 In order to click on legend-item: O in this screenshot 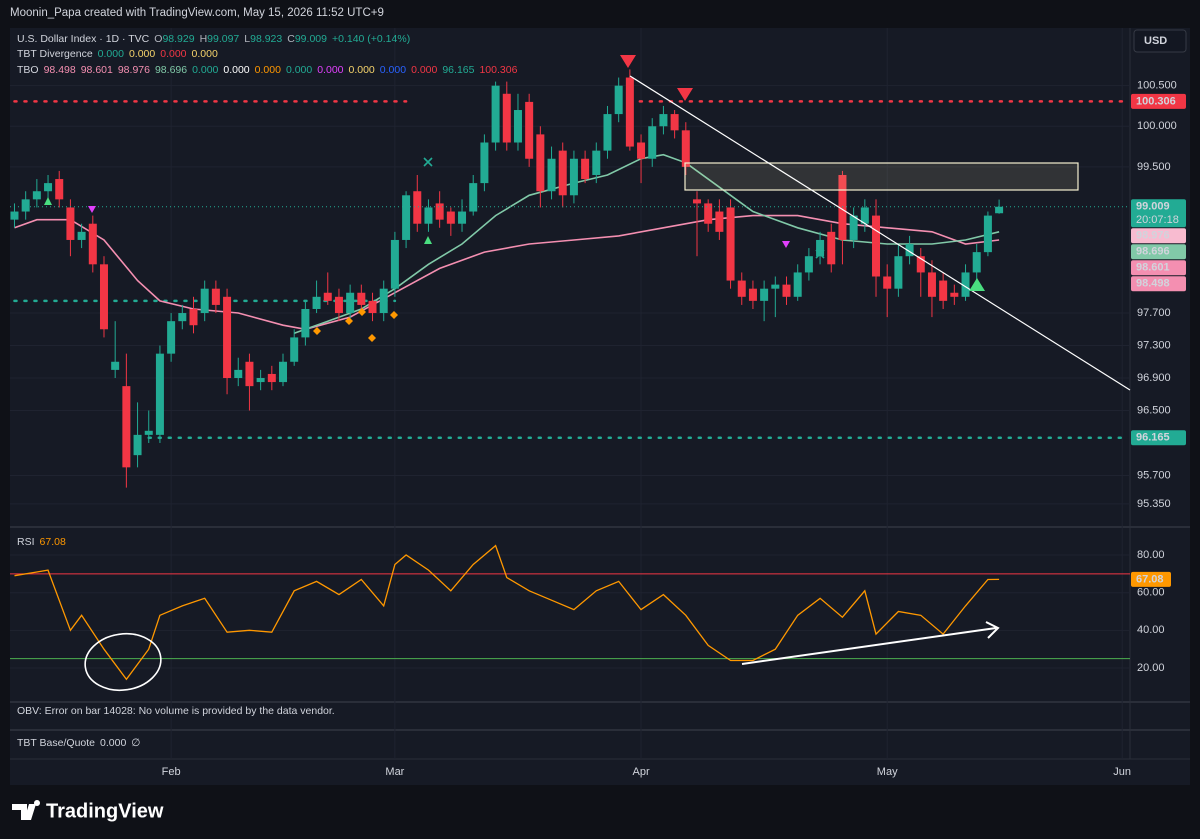, I will do `click(158, 39)`.